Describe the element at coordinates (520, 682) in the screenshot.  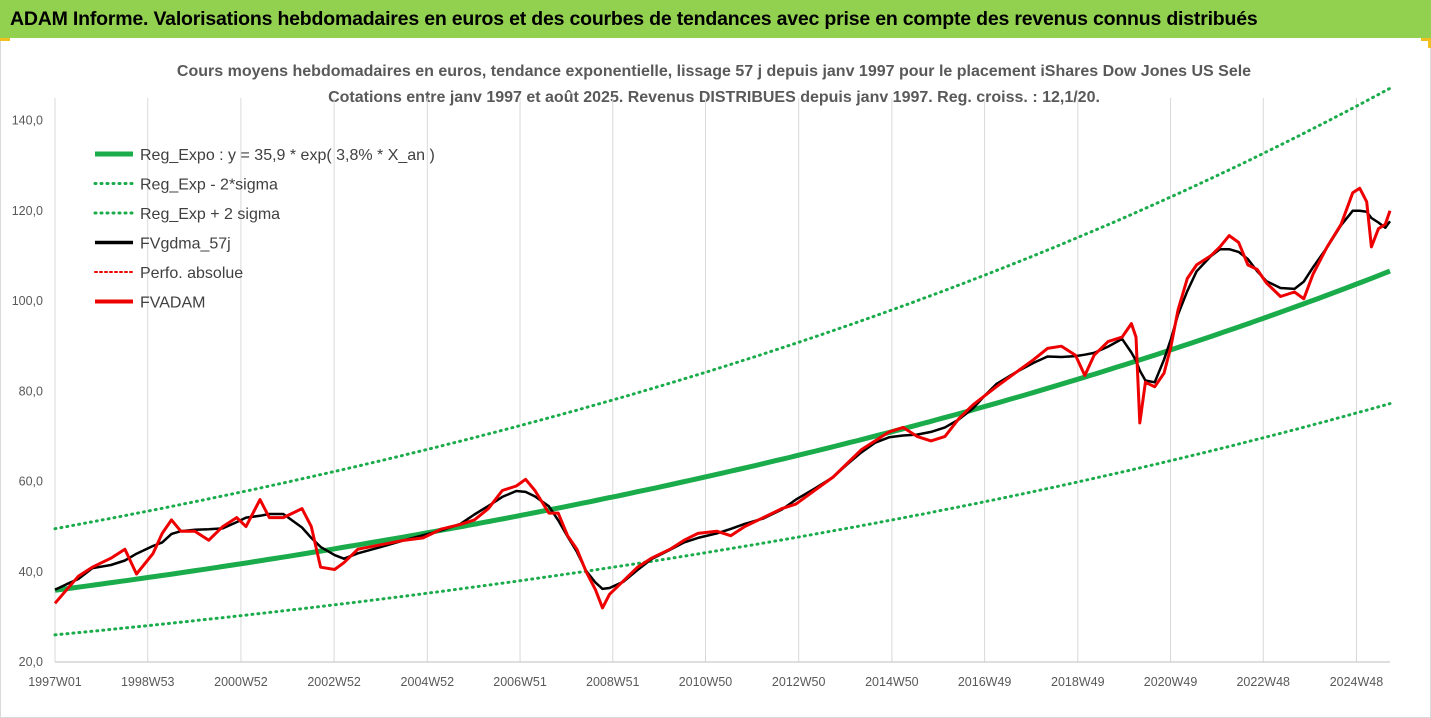
I see `x-tick-label: 2006W51` at that location.